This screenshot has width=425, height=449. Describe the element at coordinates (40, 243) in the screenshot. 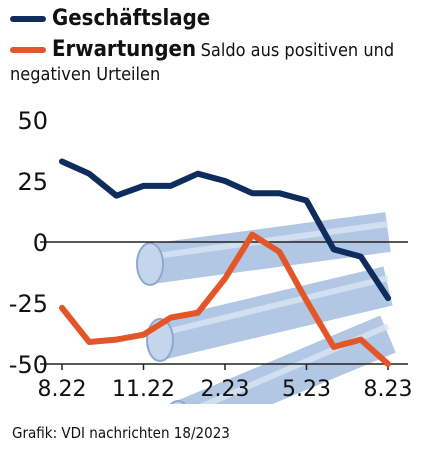

I see `y-tick-label: 0` at that location.